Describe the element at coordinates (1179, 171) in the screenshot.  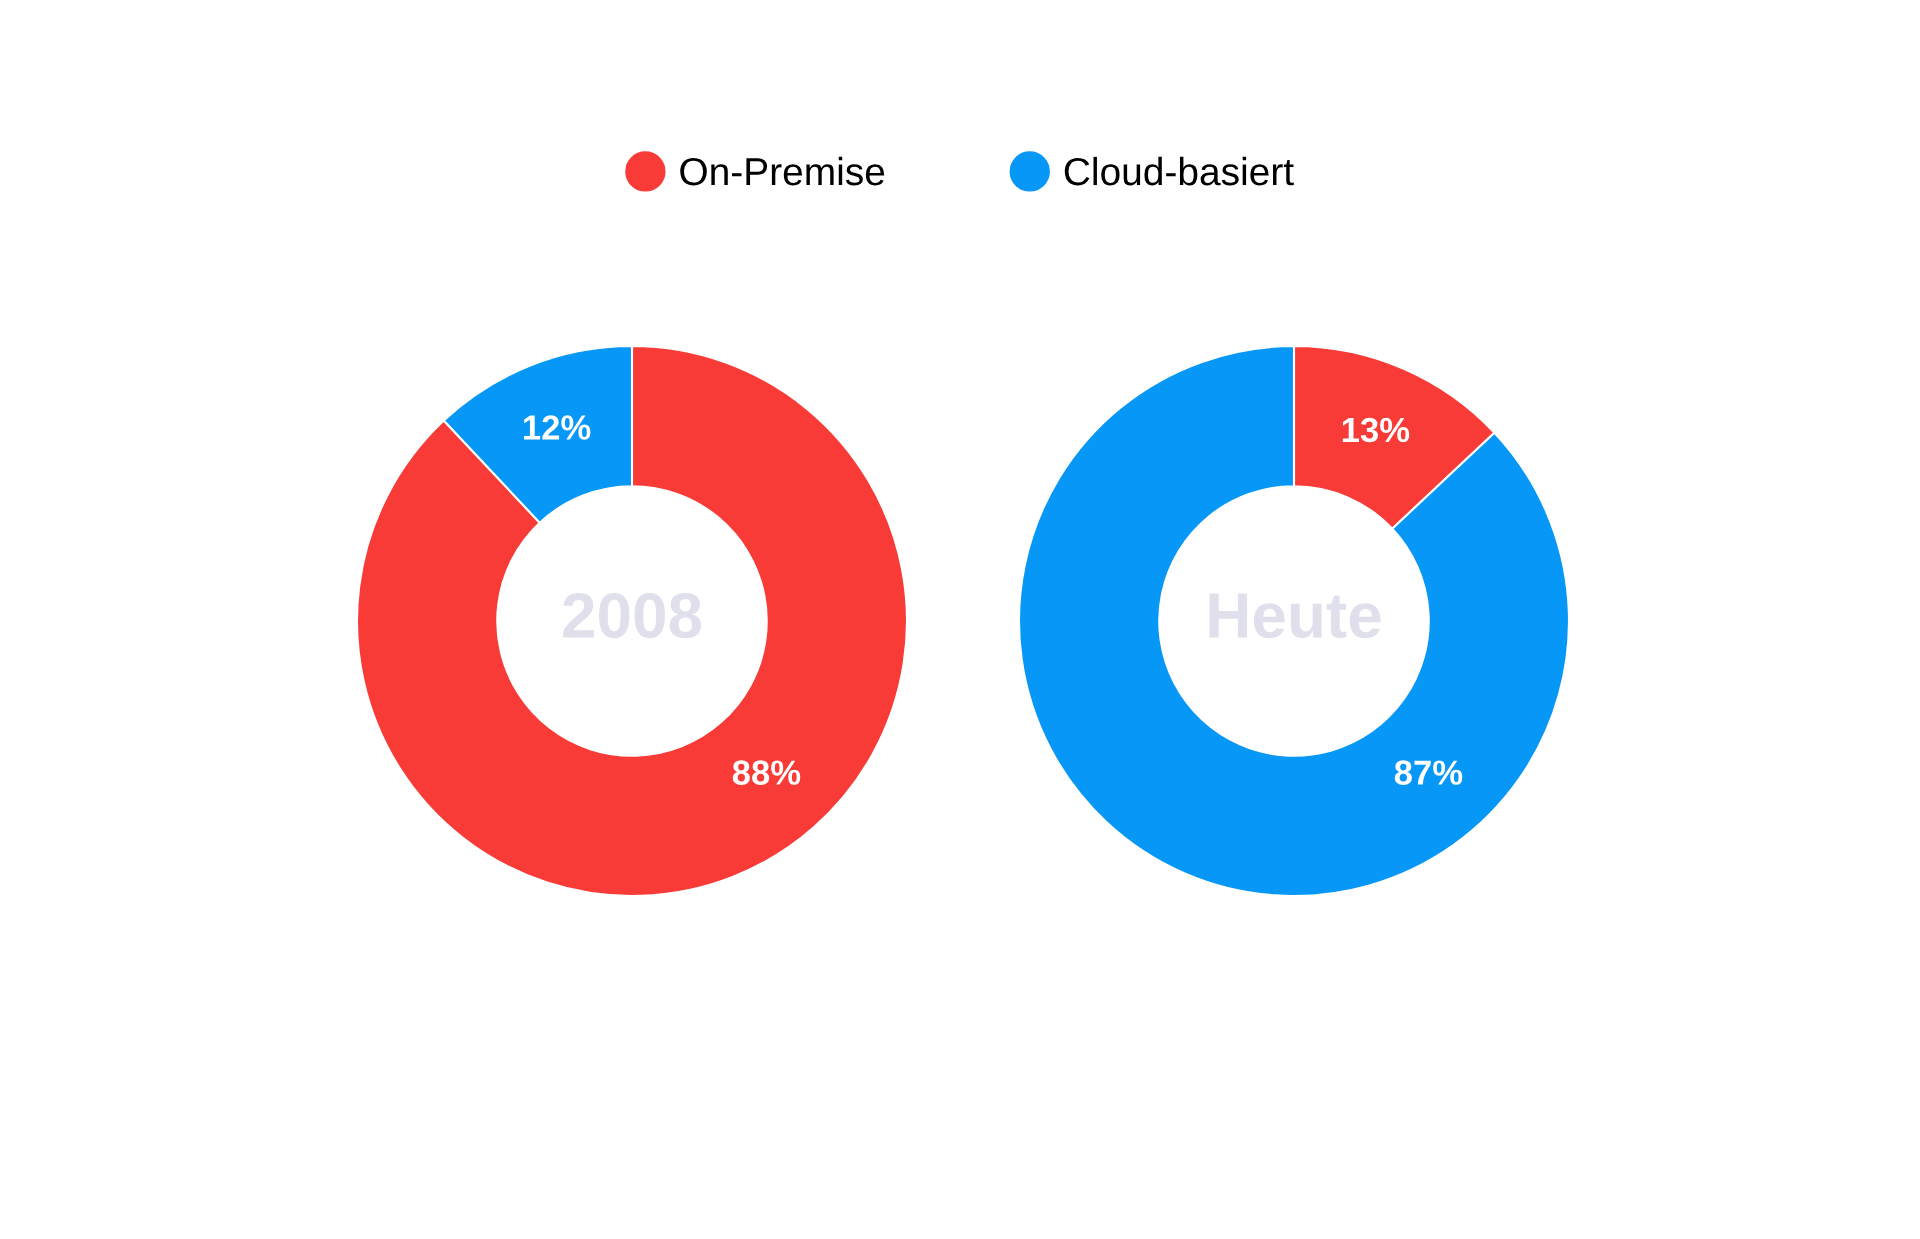
I see `legend-label: Cloud-basiert` at that location.